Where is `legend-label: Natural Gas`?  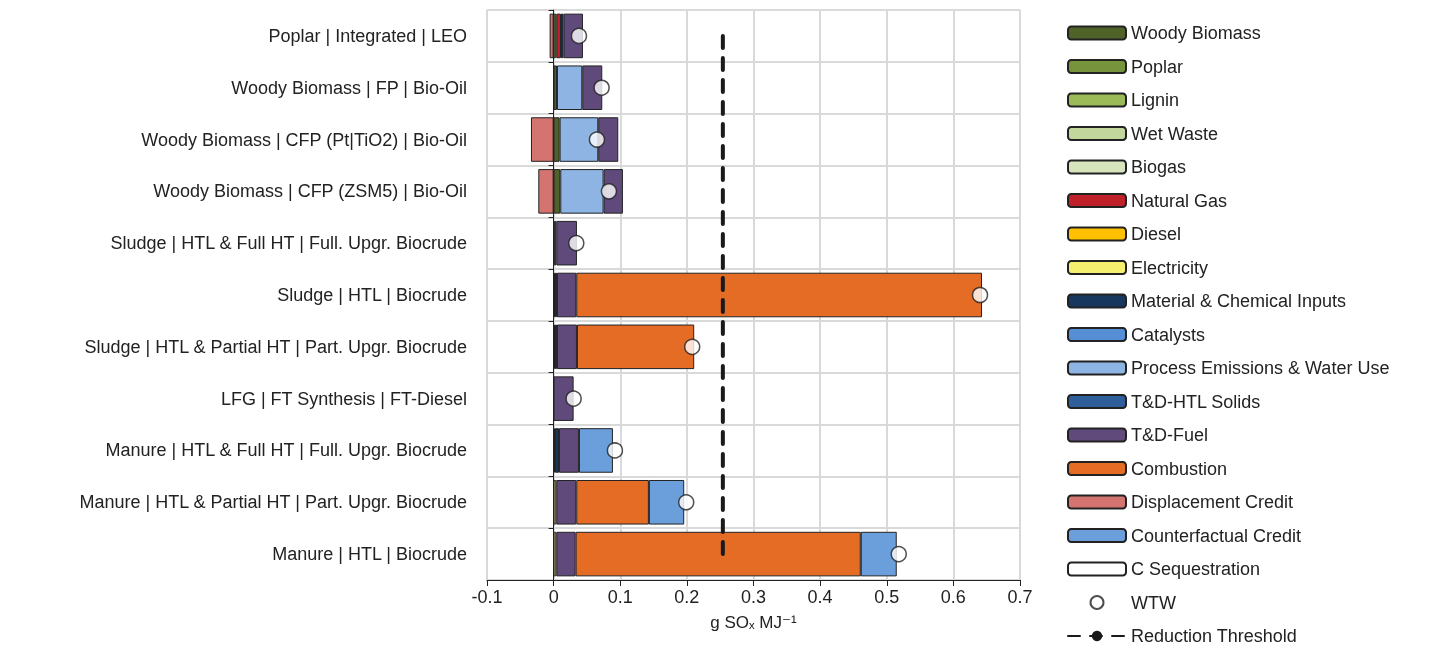
legend-label: Natural Gas is located at coordinates (1179, 200).